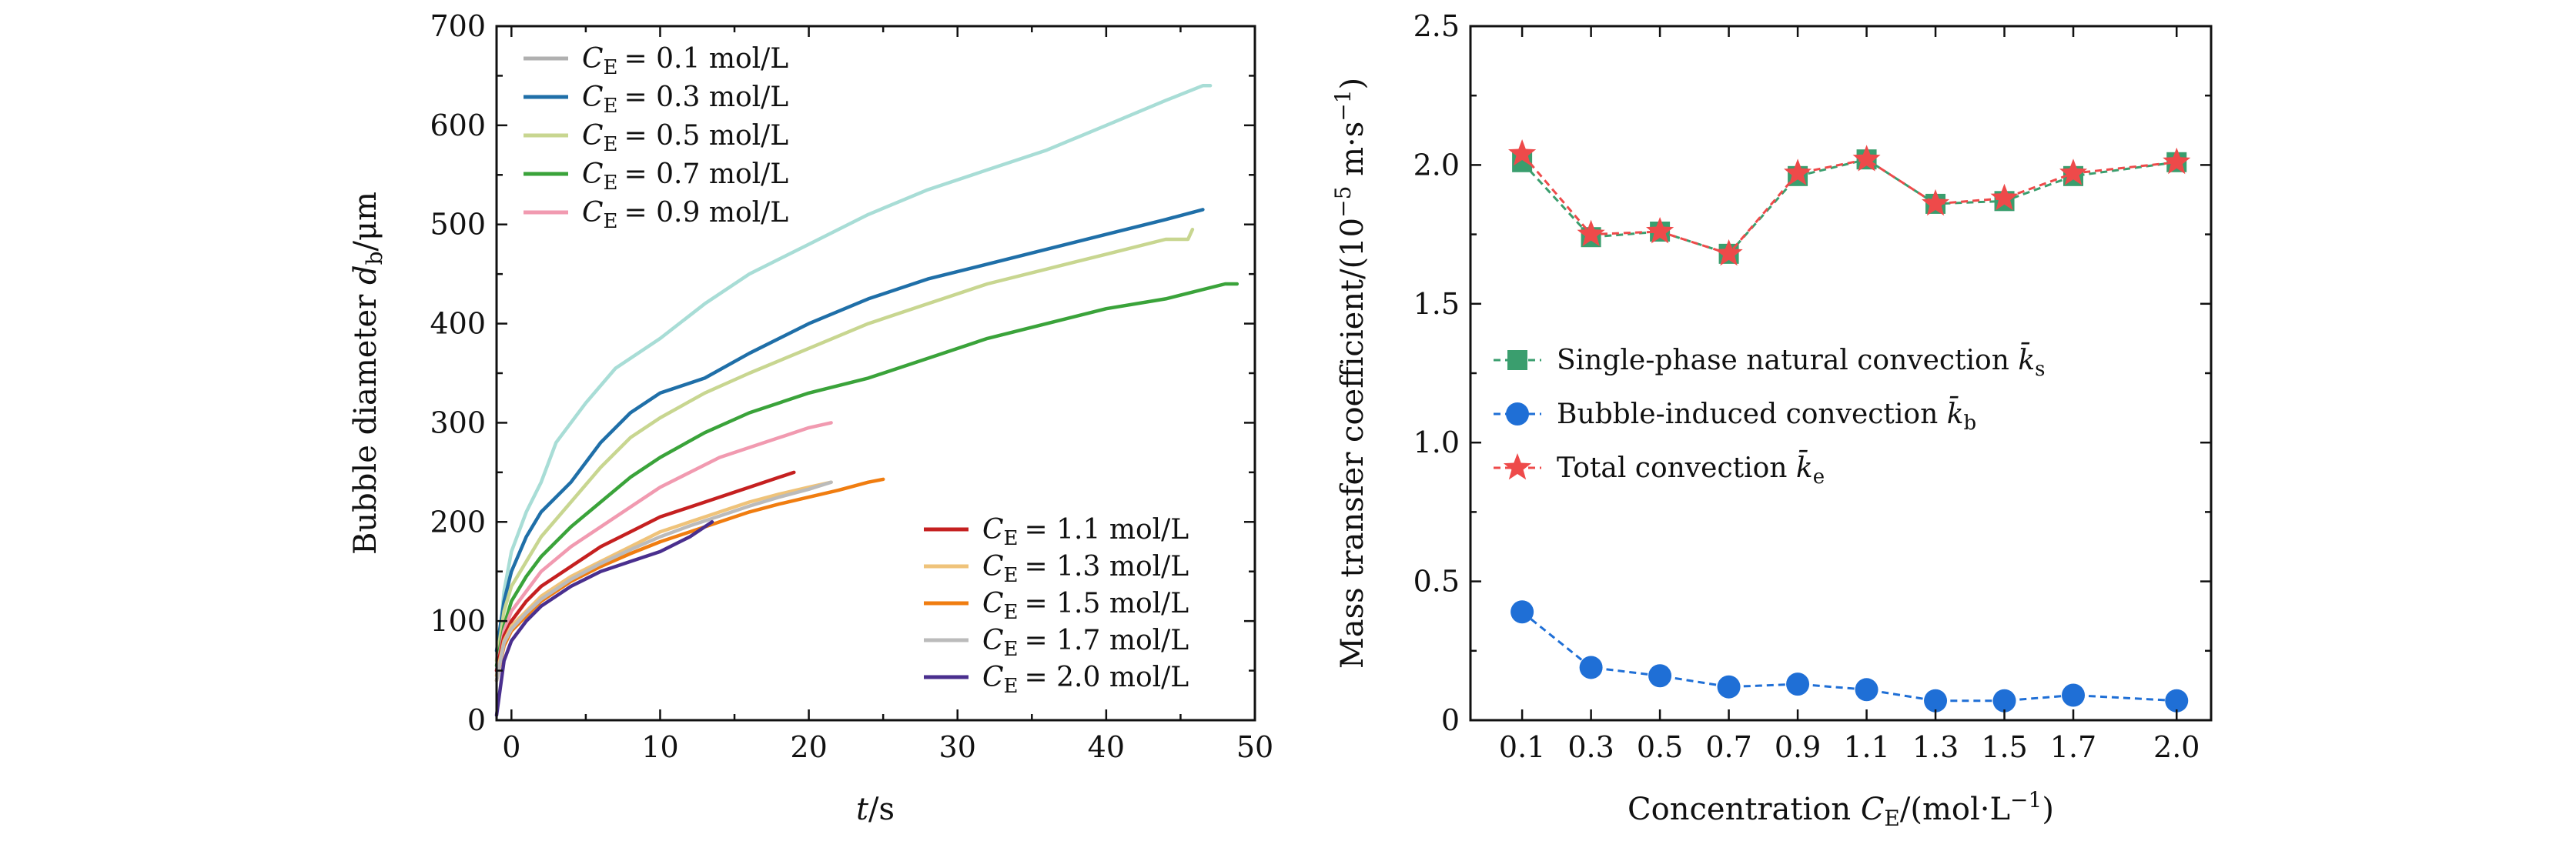  What do you see at coordinates (1085, 532) in the screenshot?
I see `left-legend-label: CE = 1.1 mol/L` at bounding box center [1085, 532].